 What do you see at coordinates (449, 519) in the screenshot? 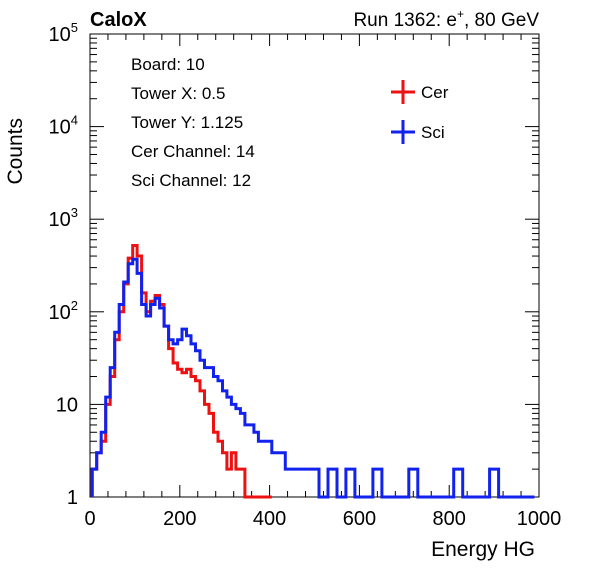
I see `x-tick-label: 800` at bounding box center [449, 519].